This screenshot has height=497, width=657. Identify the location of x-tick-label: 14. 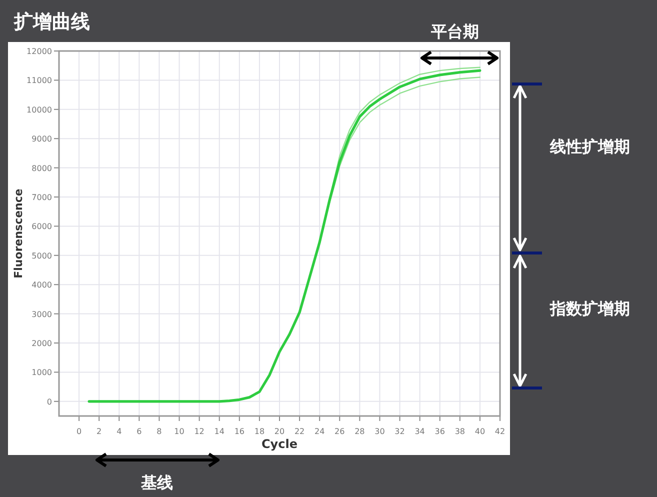
(219, 431).